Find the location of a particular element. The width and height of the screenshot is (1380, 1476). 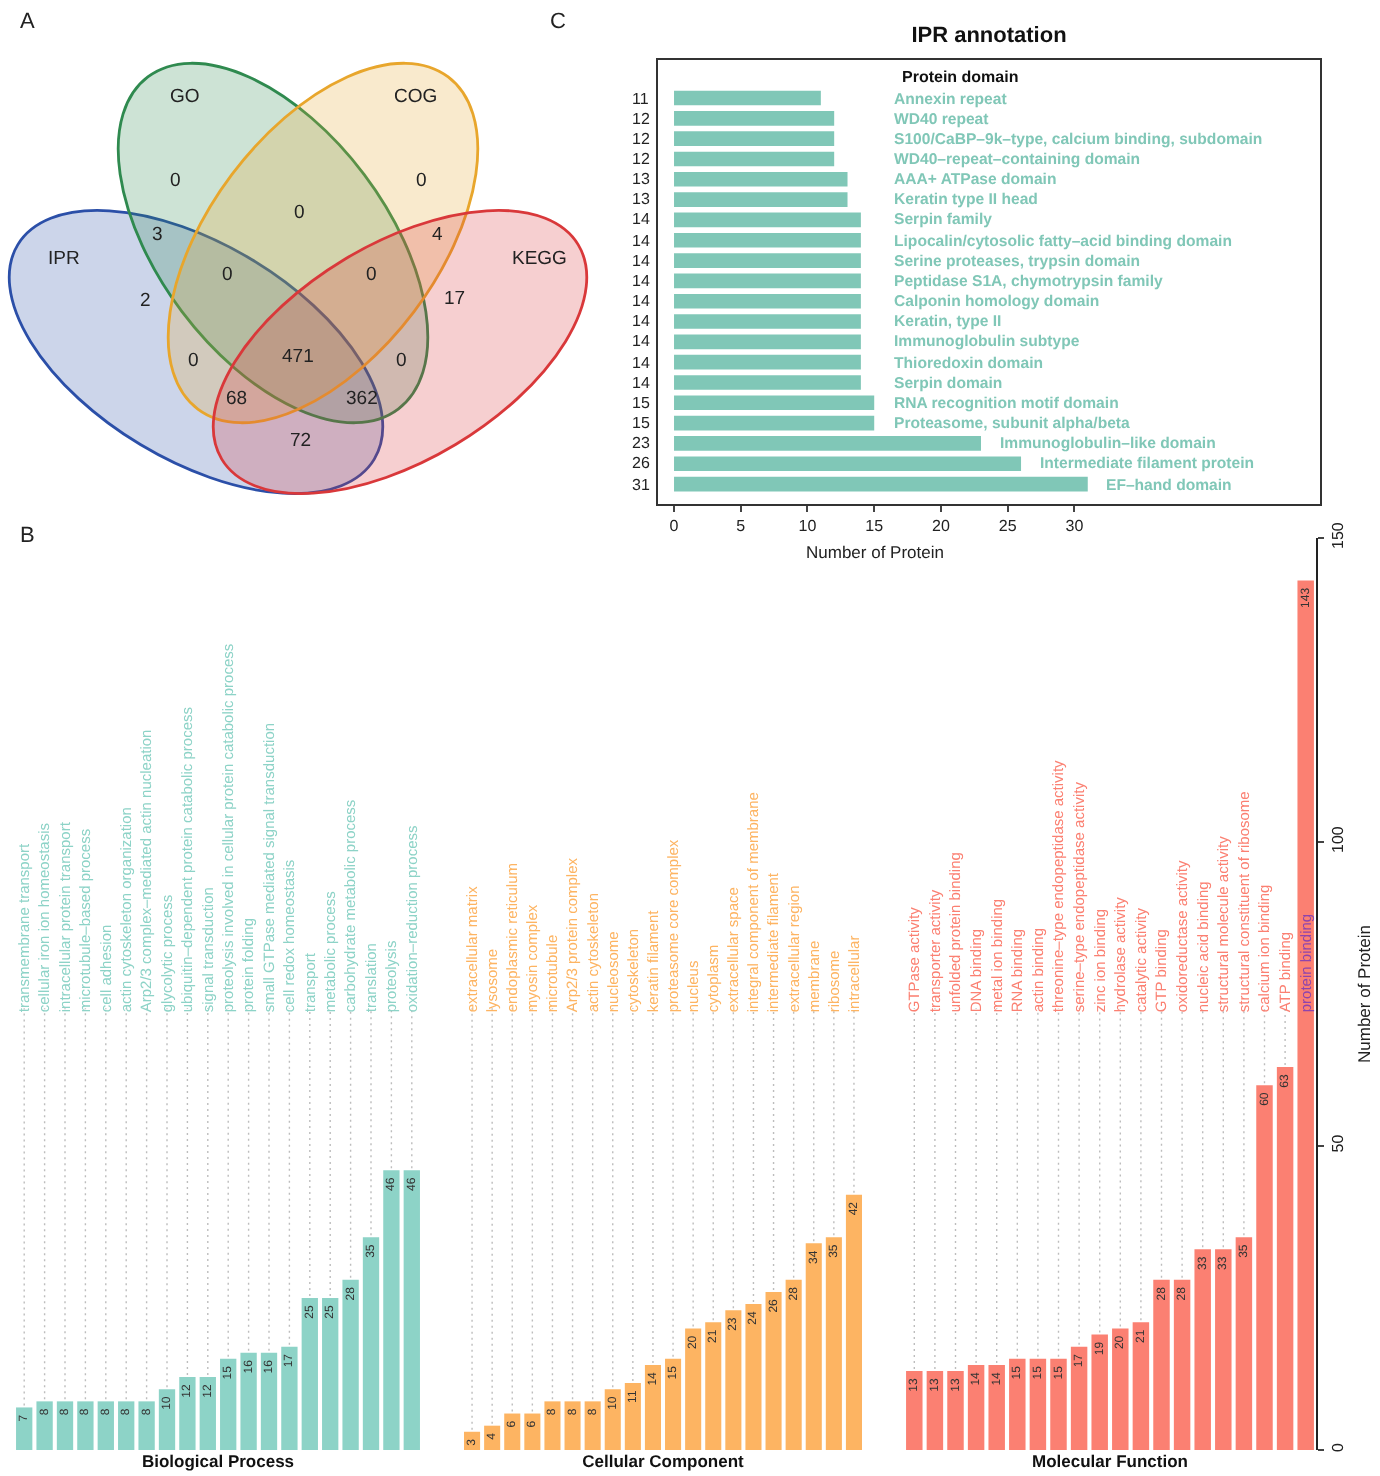

text: 471 is located at coordinates (298, 357).